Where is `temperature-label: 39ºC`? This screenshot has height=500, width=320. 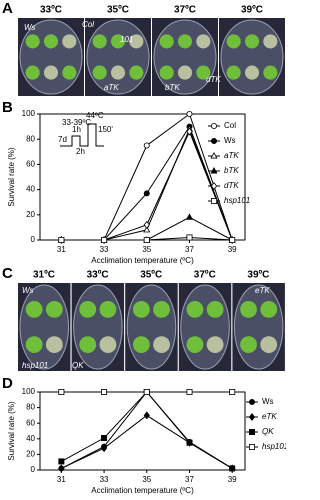 temperature-label: 39ºC is located at coordinates (258, 275).